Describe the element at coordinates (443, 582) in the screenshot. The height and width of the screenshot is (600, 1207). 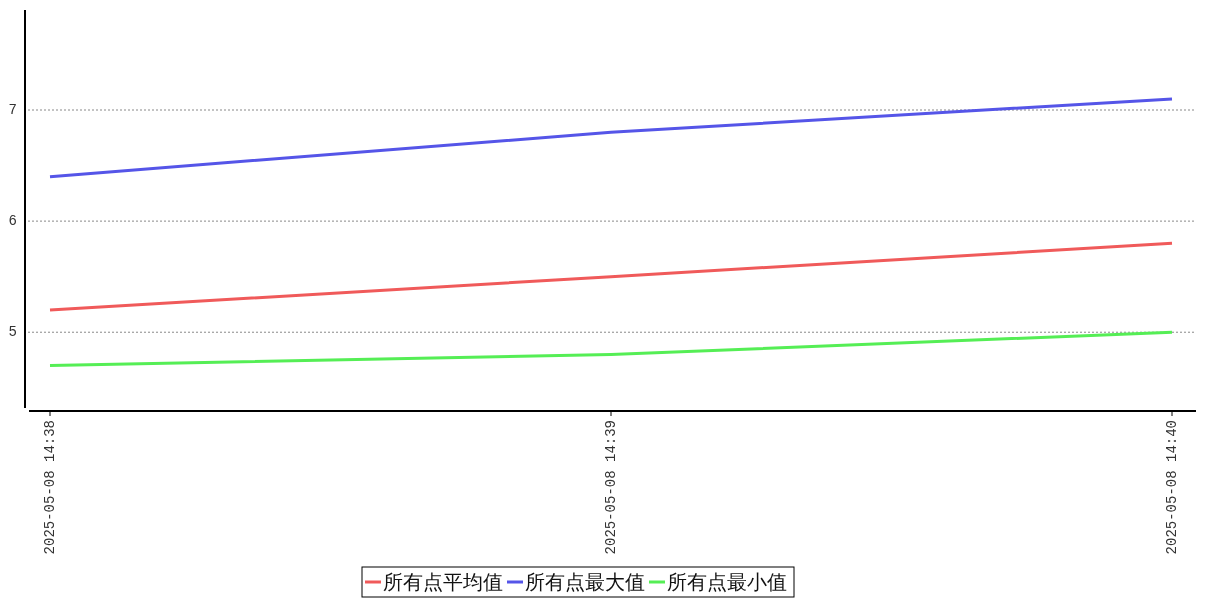
I see `legend-label: 所有点平均值` at that location.